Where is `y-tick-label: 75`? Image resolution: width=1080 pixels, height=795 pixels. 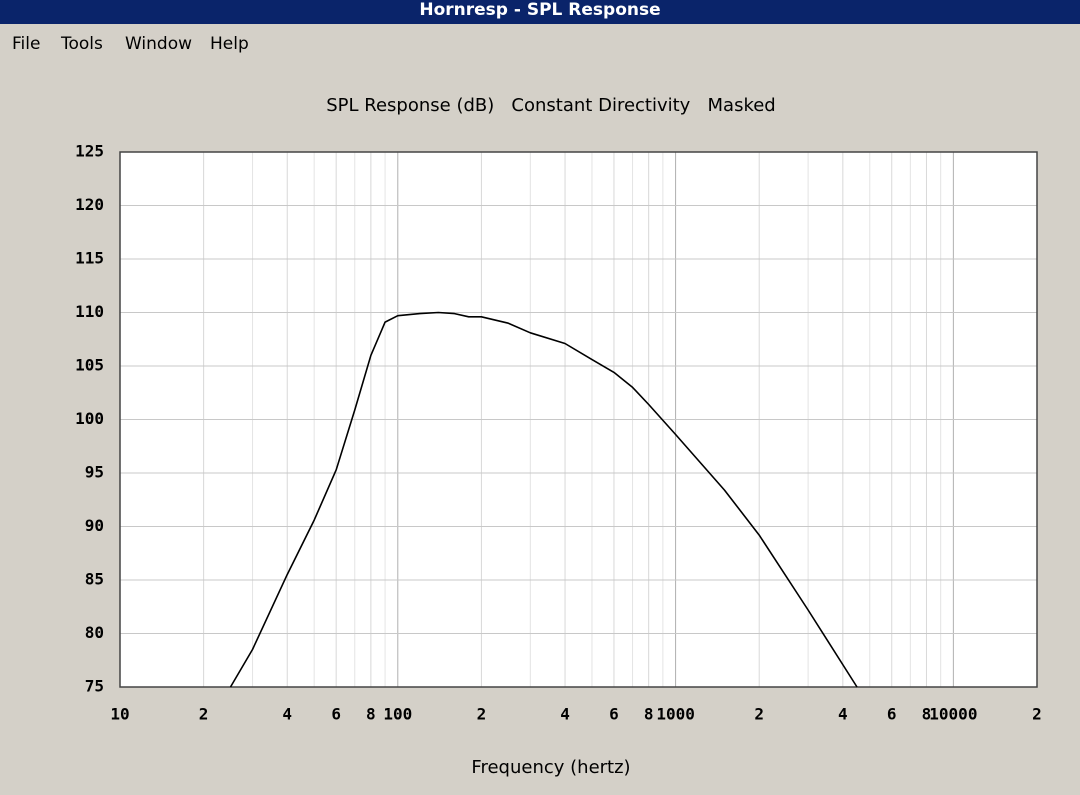 y-tick-label: 75 is located at coordinates (94, 686).